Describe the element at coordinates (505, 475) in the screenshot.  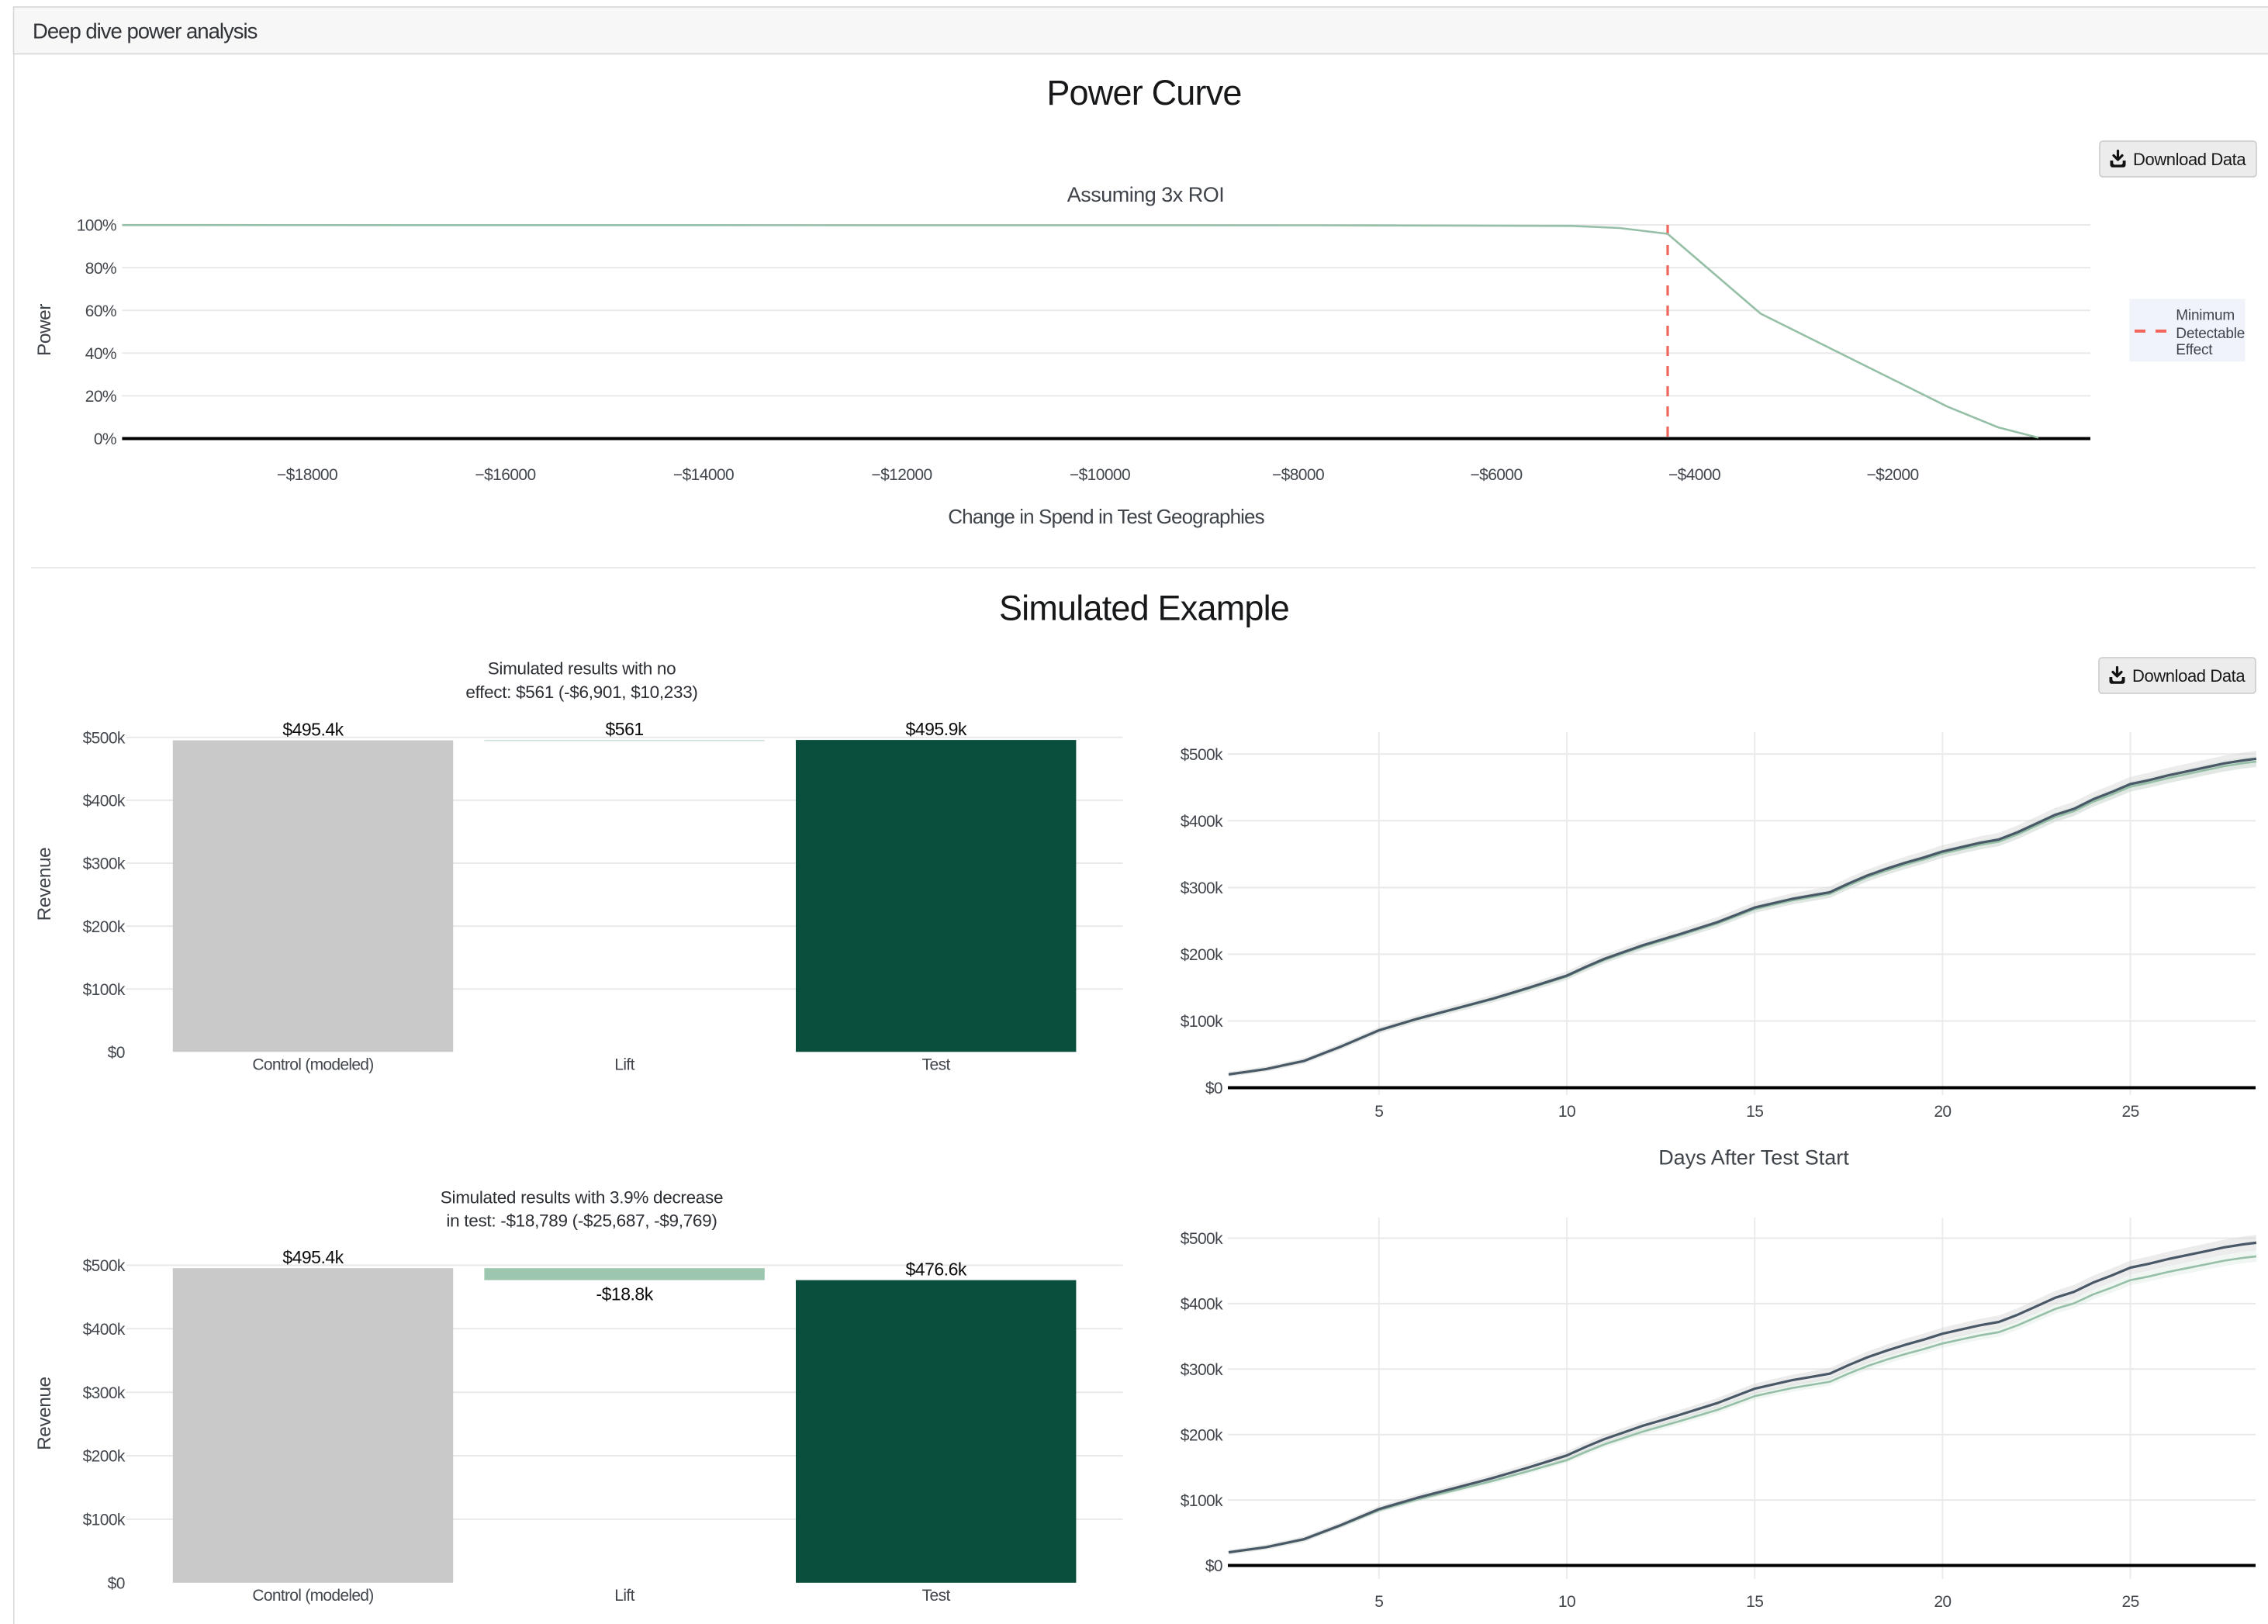
I see `svg-text: −$16000` at that location.